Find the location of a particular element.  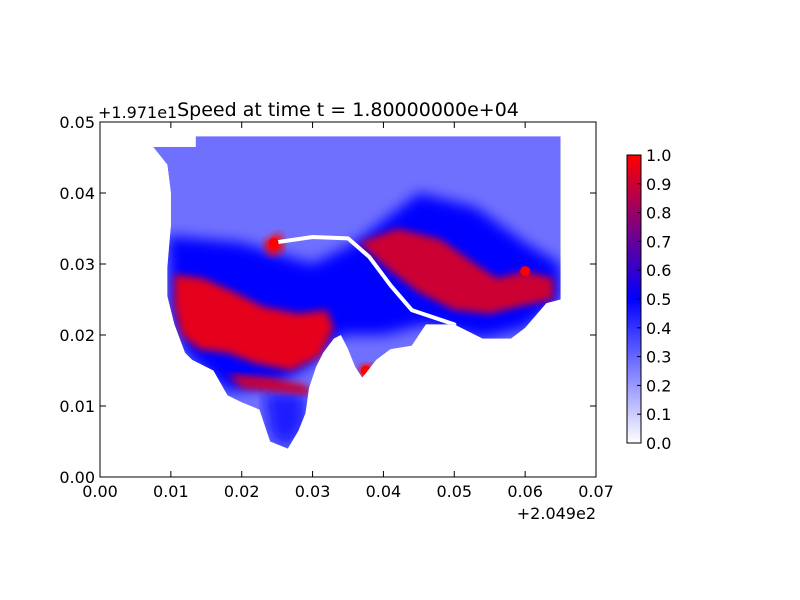

colorbar-tick-label: 0.2 is located at coordinates (658, 385).